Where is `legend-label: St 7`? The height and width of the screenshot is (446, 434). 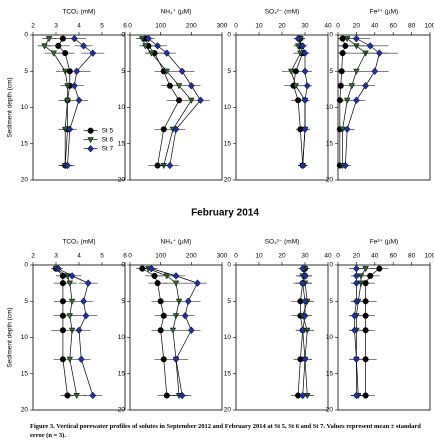 legend-label: St 7 is located at coordinates (108, 148).